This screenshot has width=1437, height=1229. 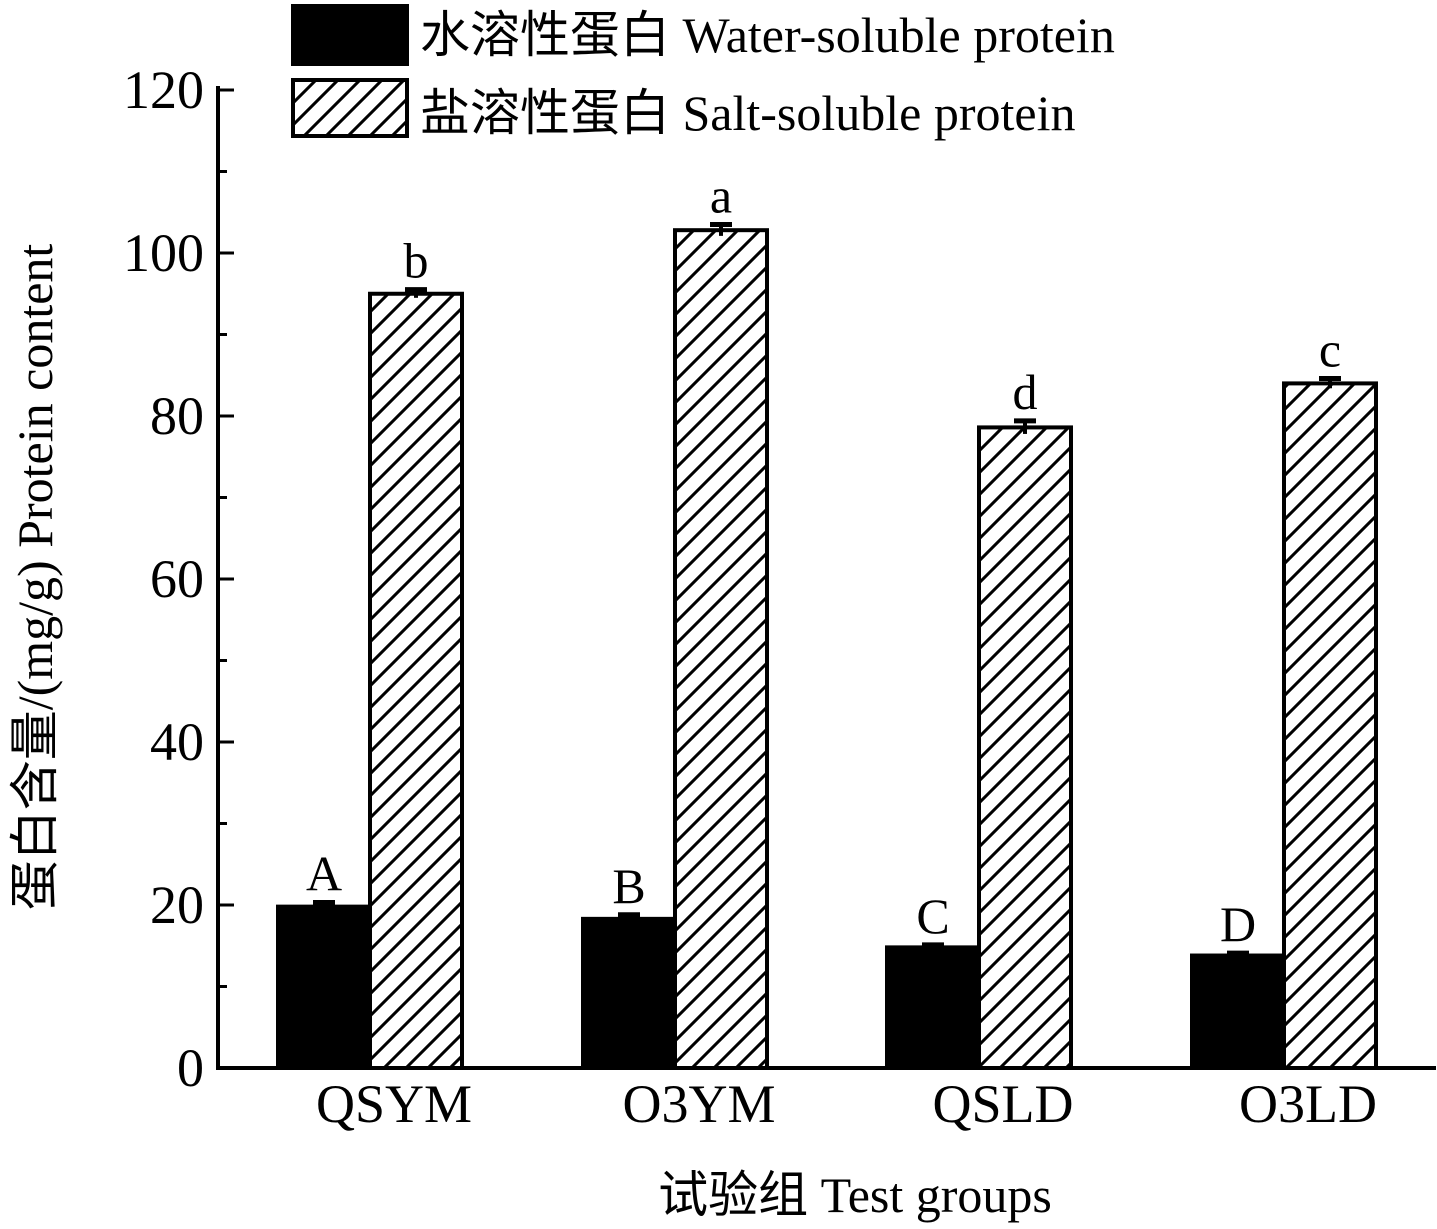 I want to click on x-tick-label: O3LD, so click(x=1308, y=1104).